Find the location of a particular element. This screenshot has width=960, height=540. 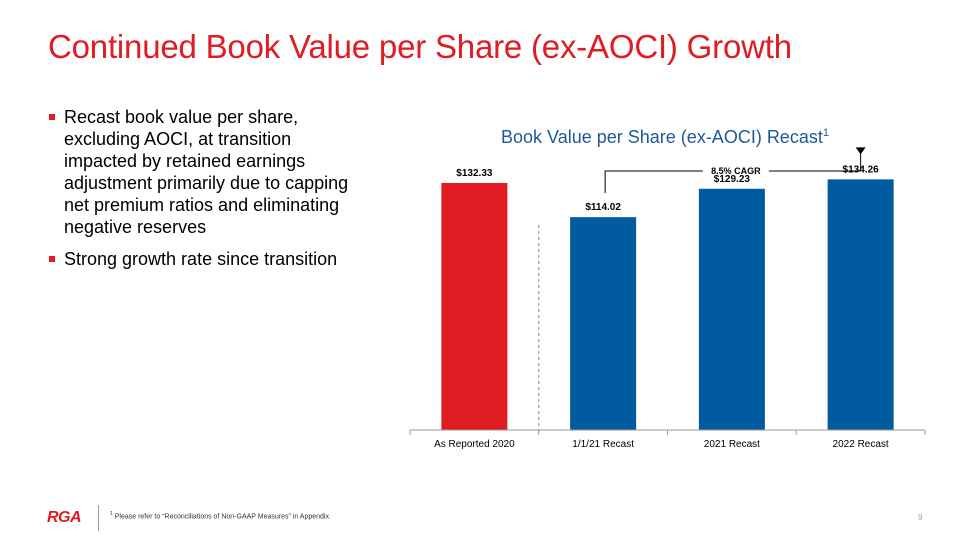

cagr-connector-left is located at coordinates (653, 182).